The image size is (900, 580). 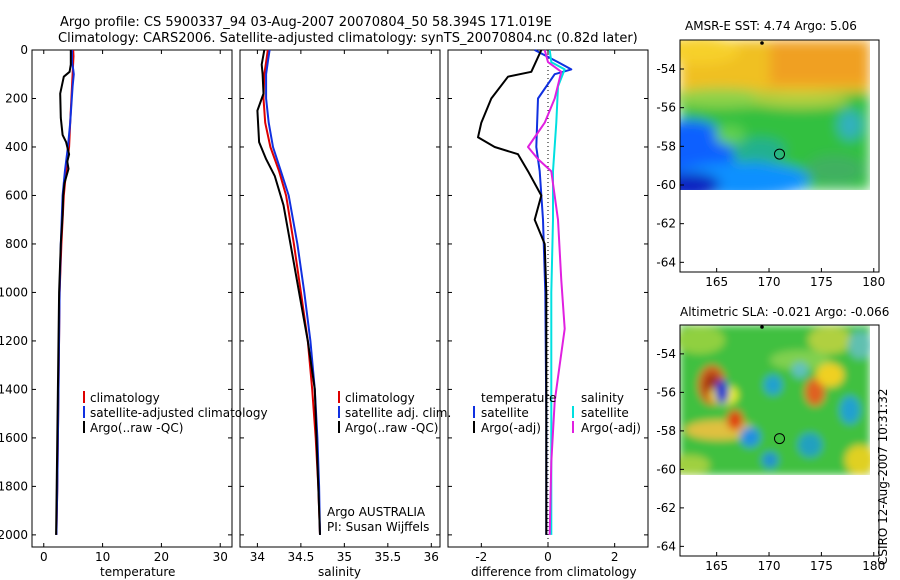 What do you see at coordinates (554, 572) in the screenshot?
I see `difference-xlabel: difference from climatology` at bounding box center [554, 572].